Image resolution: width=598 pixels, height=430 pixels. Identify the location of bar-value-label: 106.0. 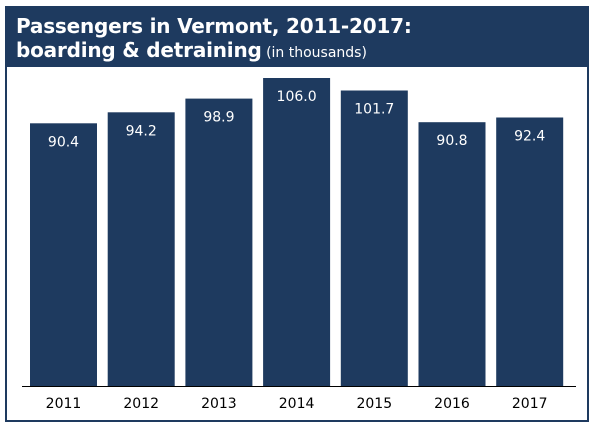
(297, 97).